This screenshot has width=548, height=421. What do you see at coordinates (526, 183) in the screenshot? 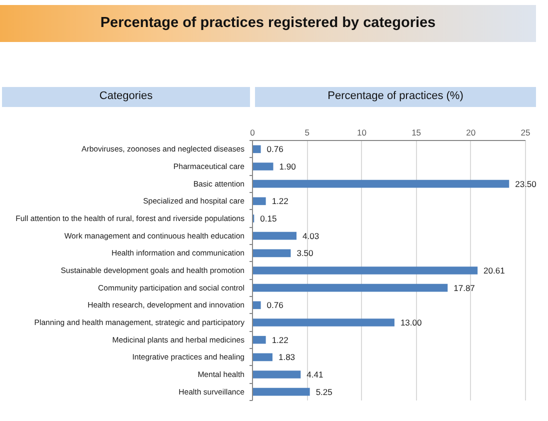
I see `data-label: 23.50` at bounding box center [526, 183].